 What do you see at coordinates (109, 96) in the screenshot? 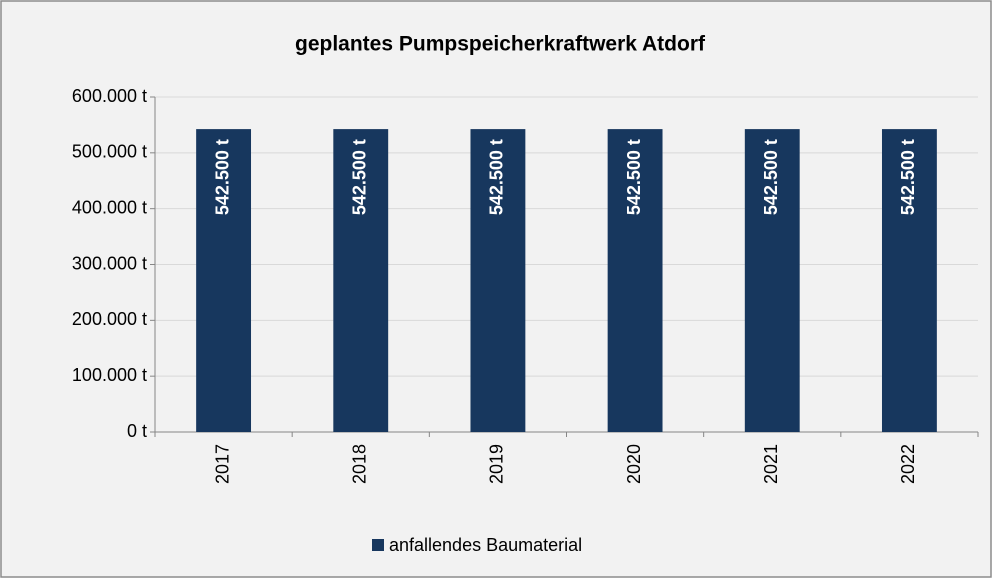
I see `y-tick-label: 600.000 t` at bounding box center [109, 96].